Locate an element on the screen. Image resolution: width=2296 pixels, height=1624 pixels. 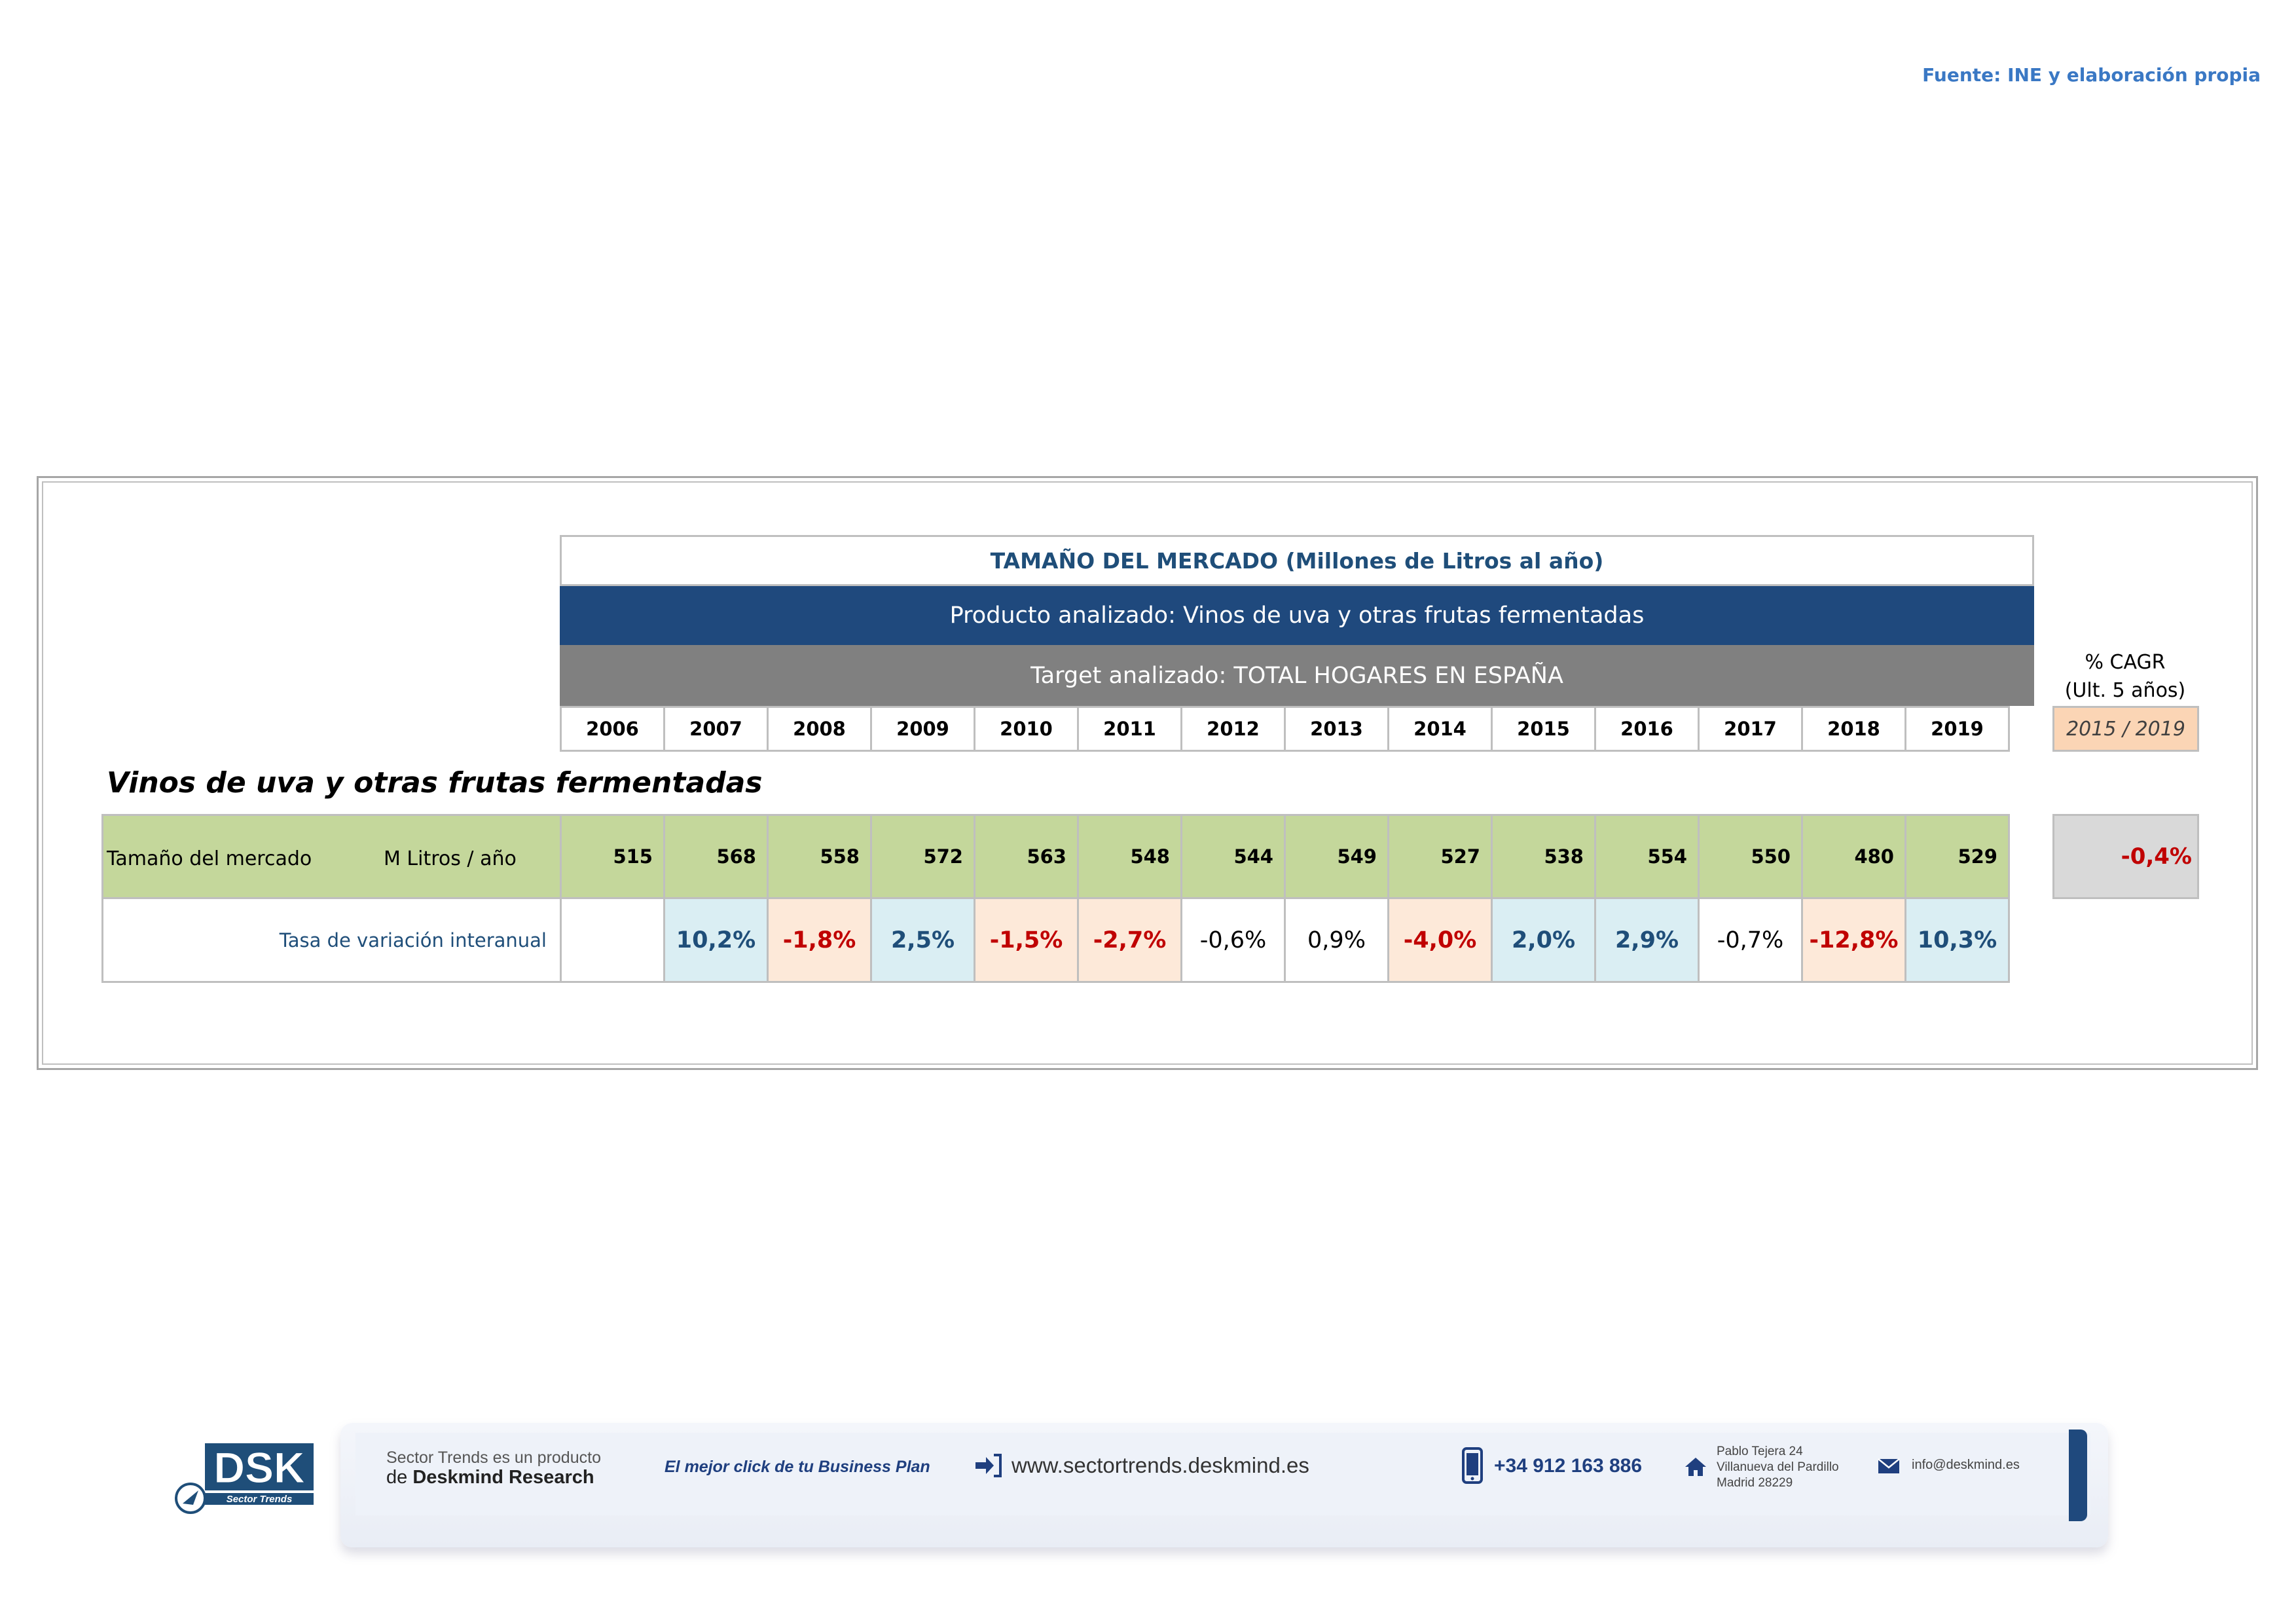
variation-value: -1,5% is located at coordinates (1026, 940).